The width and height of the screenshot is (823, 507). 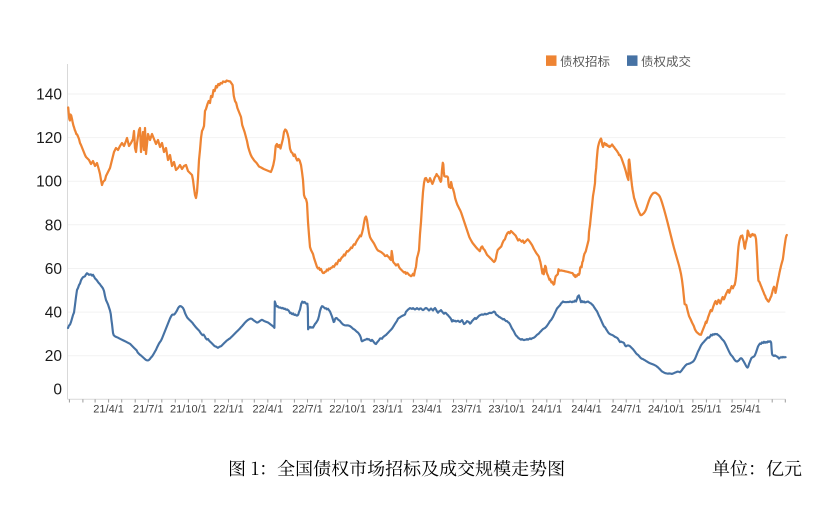 What do you see at coordinates (49, 138) in the screenshot?
I see `svg-text: 120` at bounding box center [49, 138].